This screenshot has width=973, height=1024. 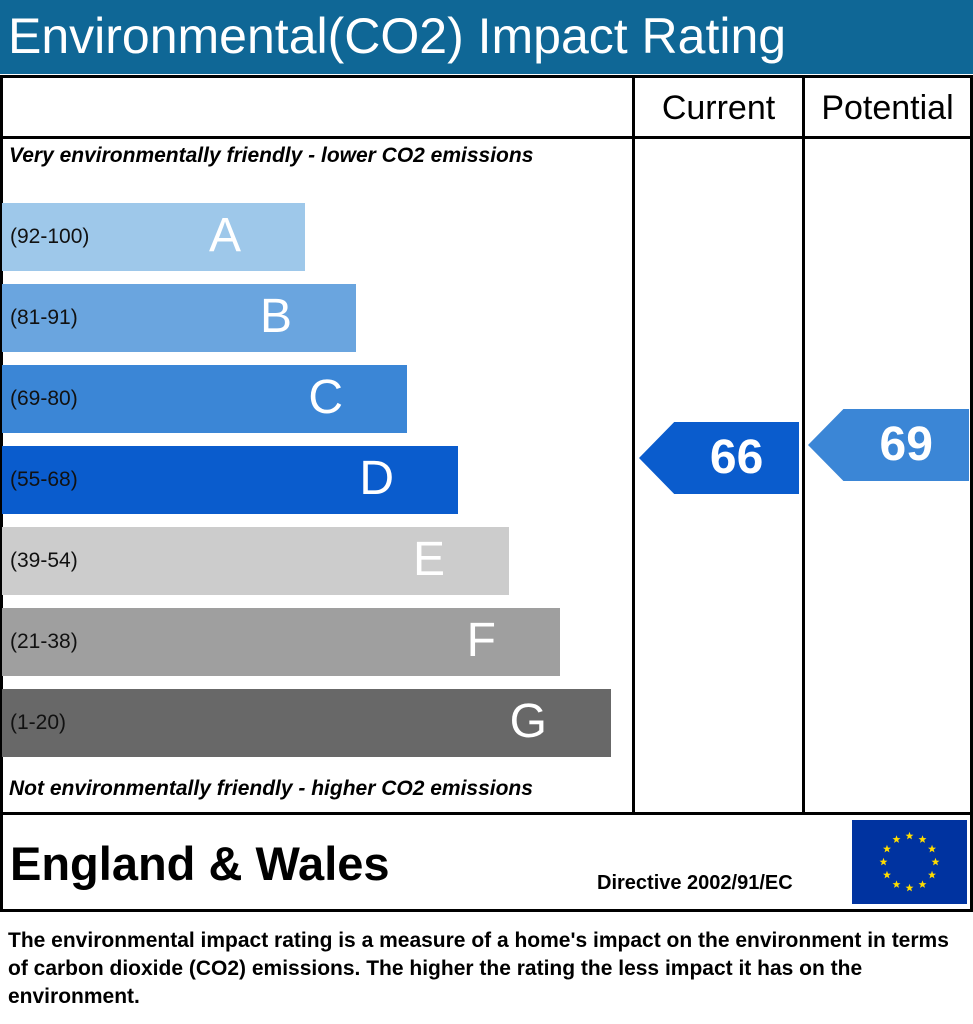 I want to click on current-rating-arrow: 66, so click(x=719, y=458).